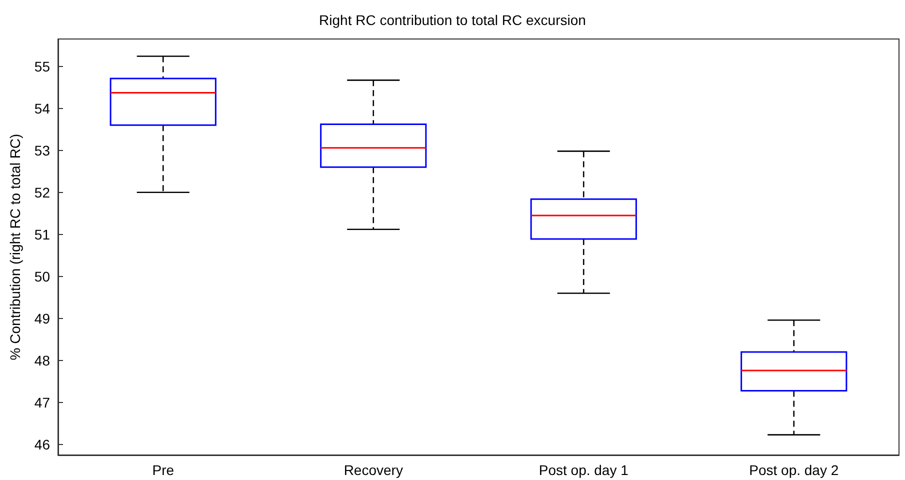 This screenshot has height=480, width=905. I want to click on x-tick-label: Pre, so click(163, 470).